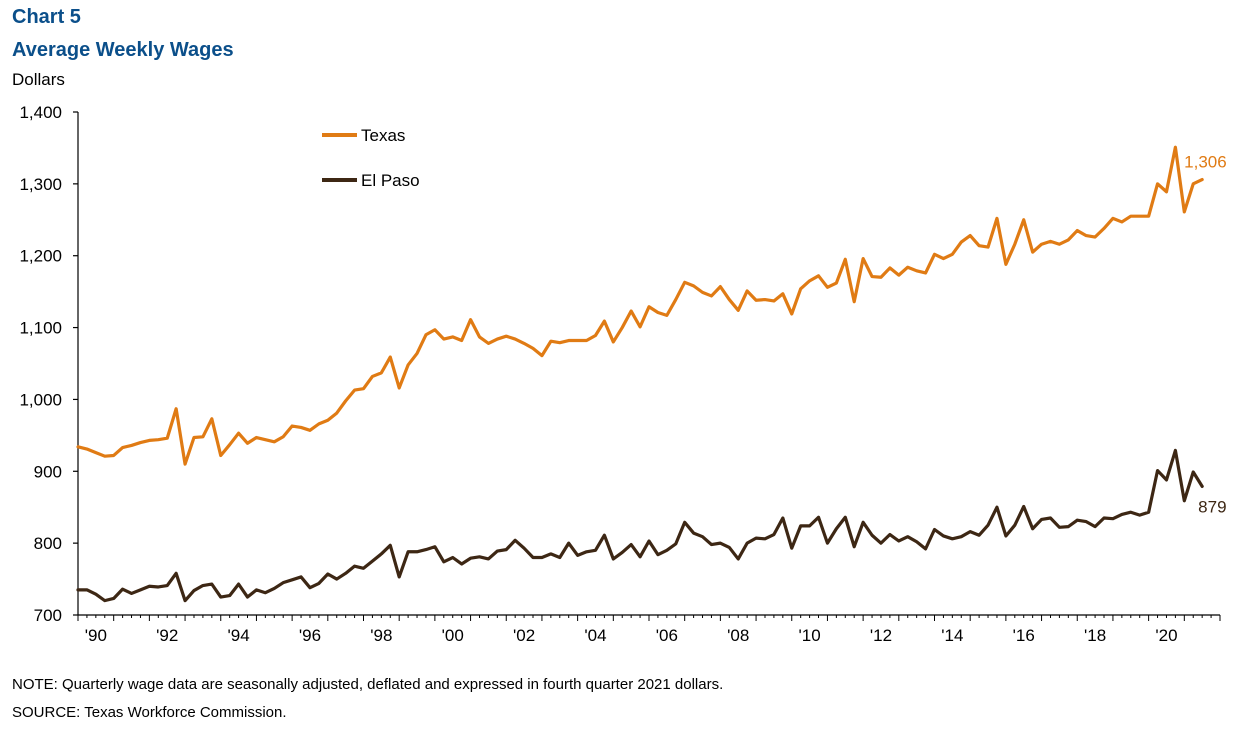 The width and height of the screenshot is (1244, 734). Describe the element at coordinates (40, 112) in the screenshot. I see `y-tick-label: 1,400` at that location.